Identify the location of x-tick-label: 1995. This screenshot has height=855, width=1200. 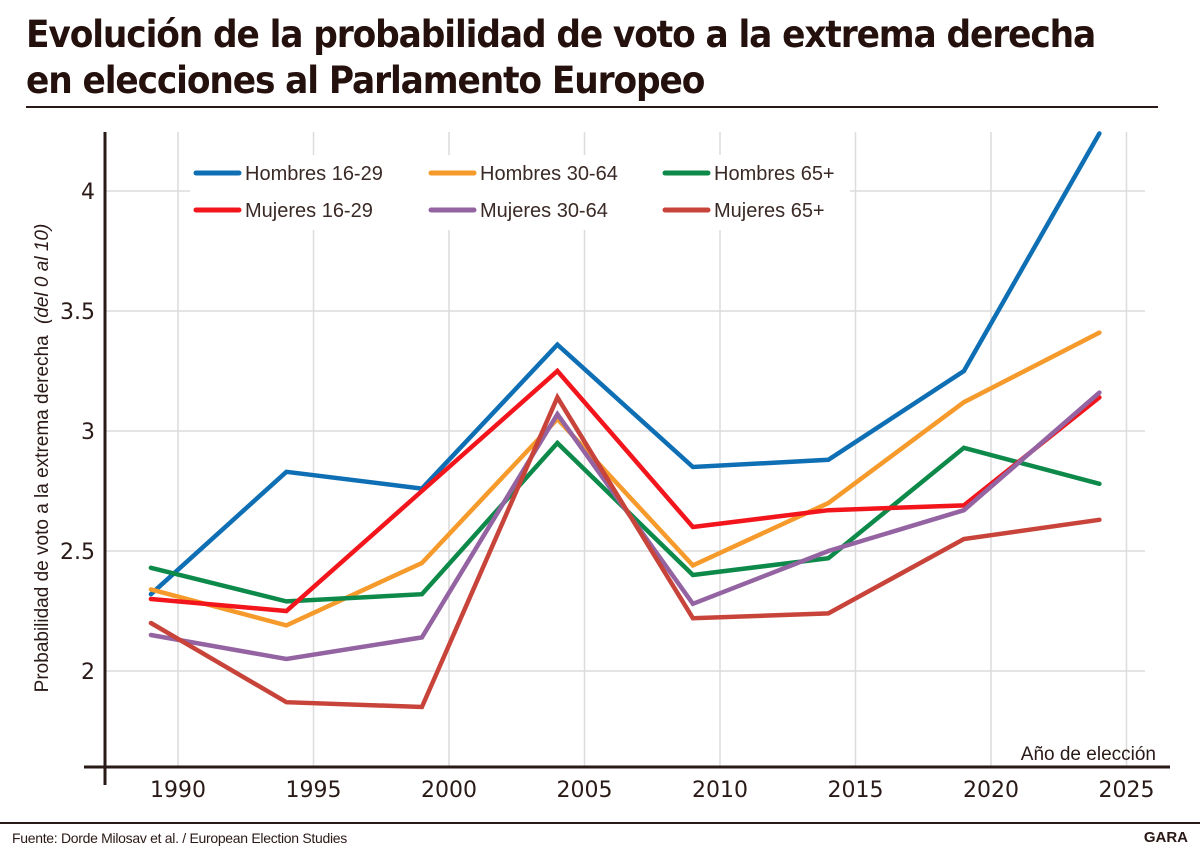
(314, 790).